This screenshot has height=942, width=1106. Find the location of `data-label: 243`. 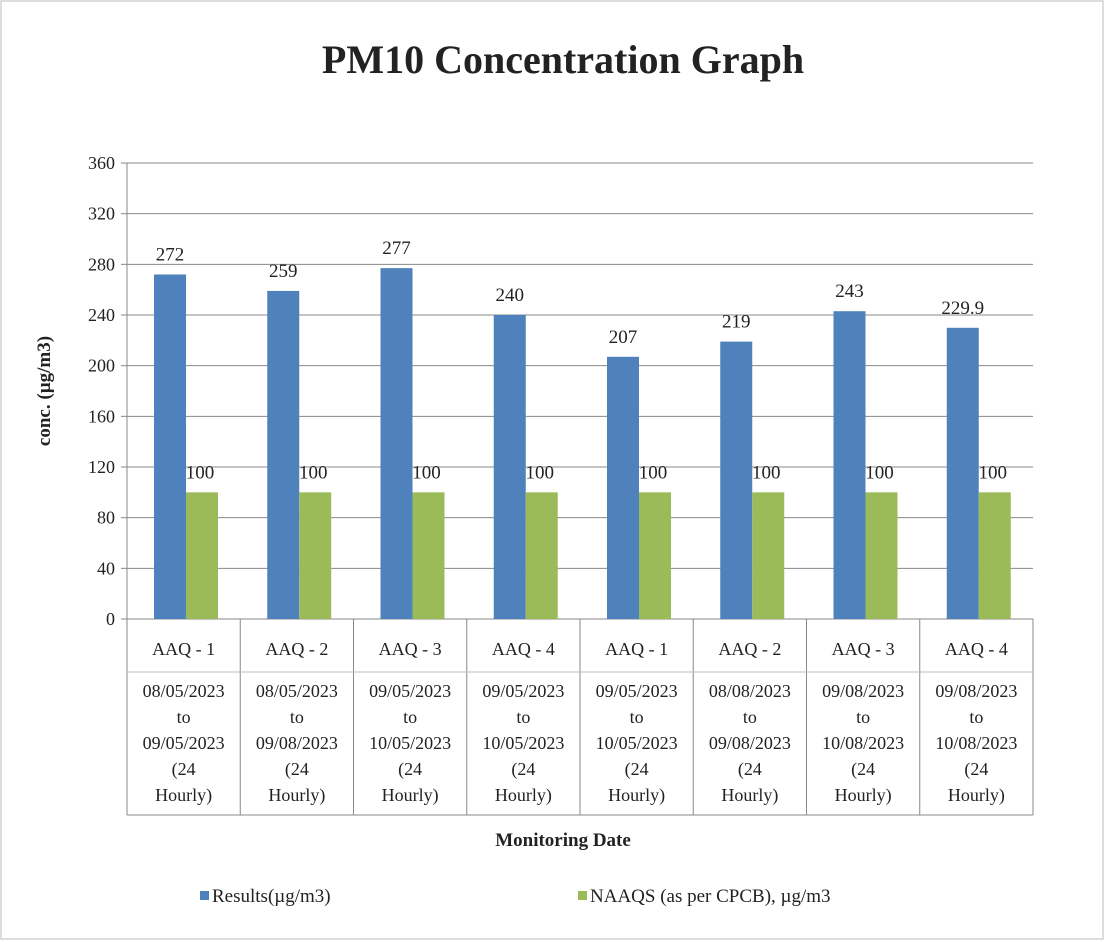

data-label: 243 is located at coordinates (849, 291).